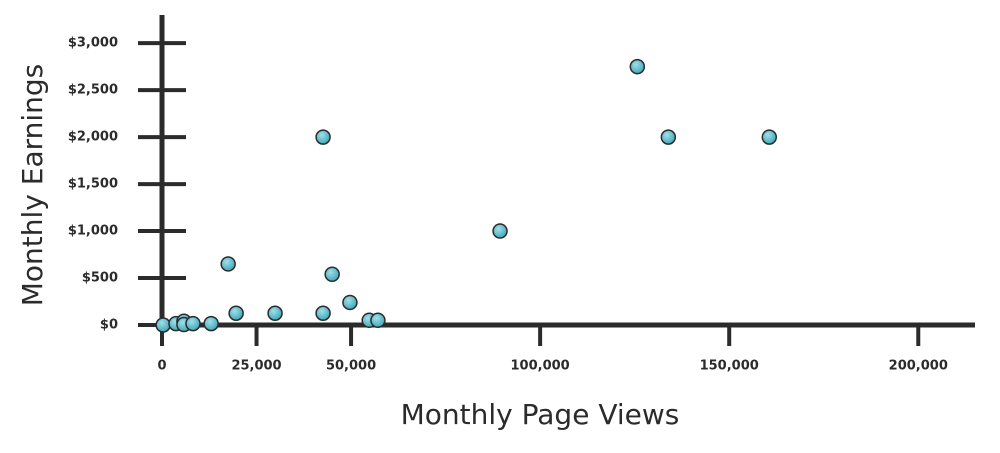  Describe the element at coordinates (93, 137) in the screenshot. I see `y-tick-label: $2,000` at that location.